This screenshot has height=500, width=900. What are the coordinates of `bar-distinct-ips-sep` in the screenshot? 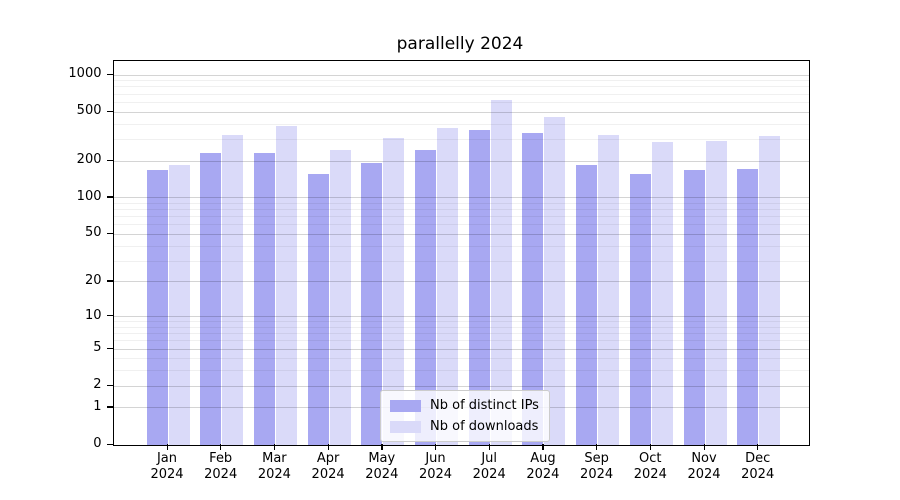 It's located at (587, 304).